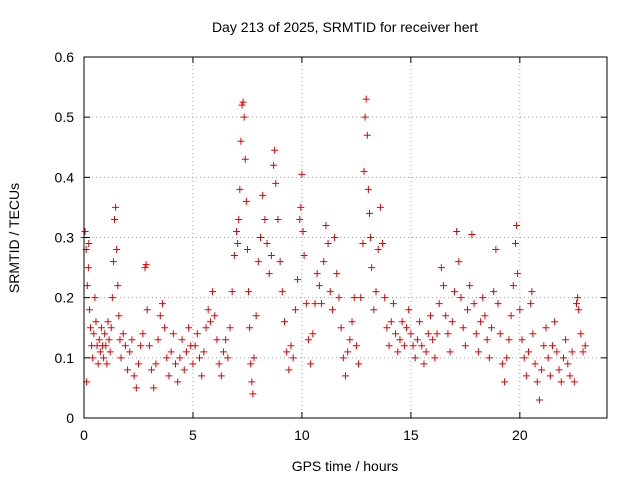 The image size is (640, 485). I want to click on x-tick-label: 5, so click(193, 435).